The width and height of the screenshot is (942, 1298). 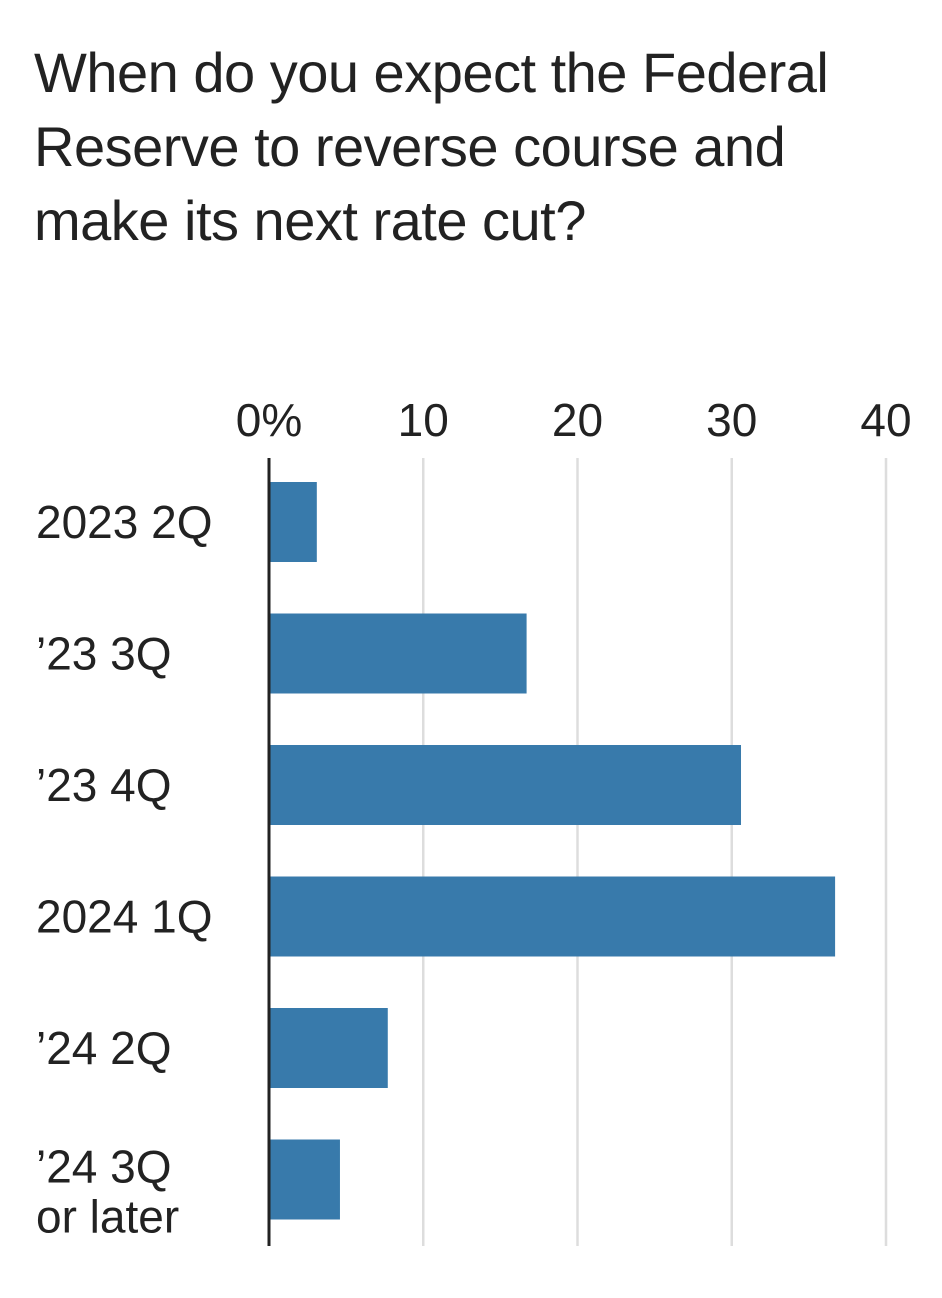 I want to click on category-label: ’24 2Q, so click(x=104, y=1048).